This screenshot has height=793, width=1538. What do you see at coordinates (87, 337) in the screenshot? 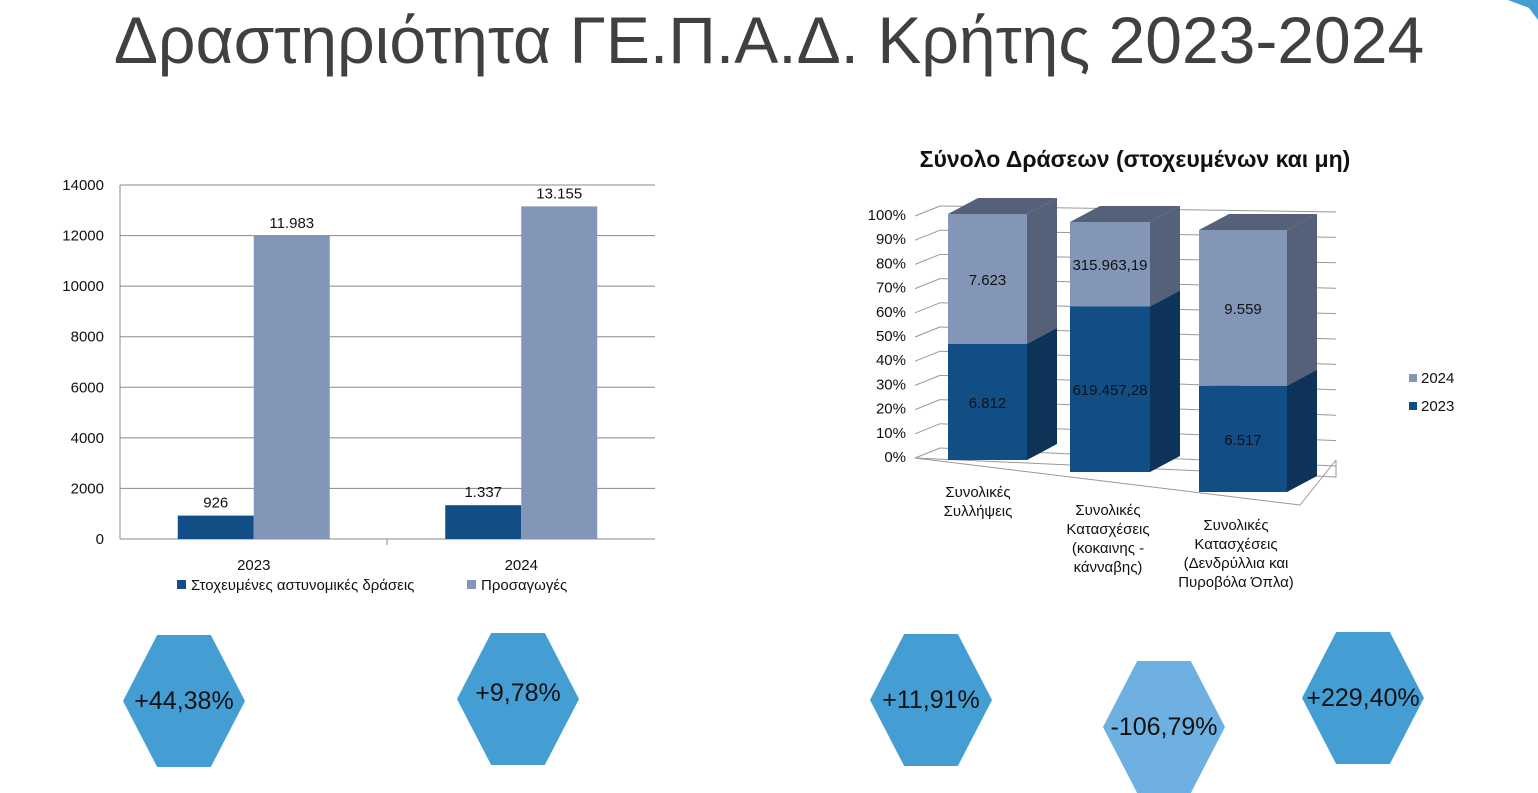
I see `y-tick-label: 8000` at bounding box center [87, 337].